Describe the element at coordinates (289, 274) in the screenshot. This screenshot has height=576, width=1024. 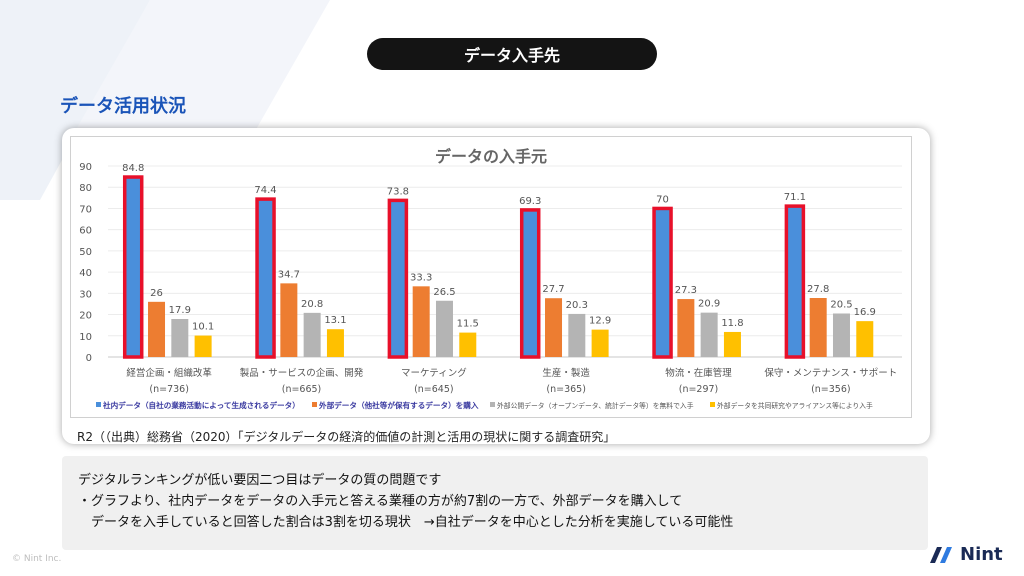
I see `data-label: 34.7` at that location.